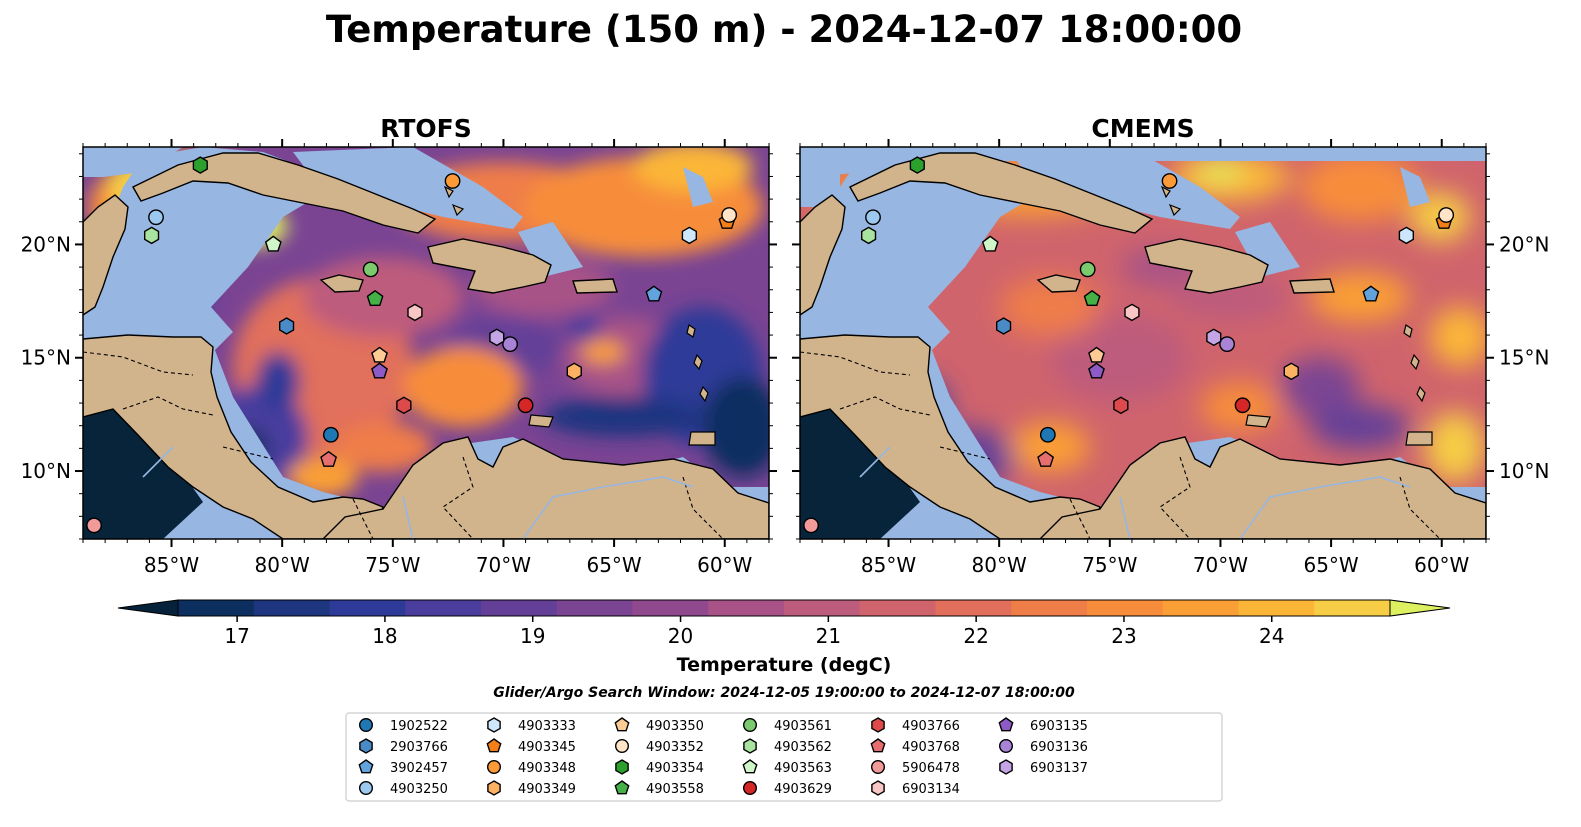 This screenshot has width=1581, height=827. What do you see at coordinates (1059, 768) in the screenshot?
I see `legend-label-6903137: 6903137` at bounding box center [1059, 768].